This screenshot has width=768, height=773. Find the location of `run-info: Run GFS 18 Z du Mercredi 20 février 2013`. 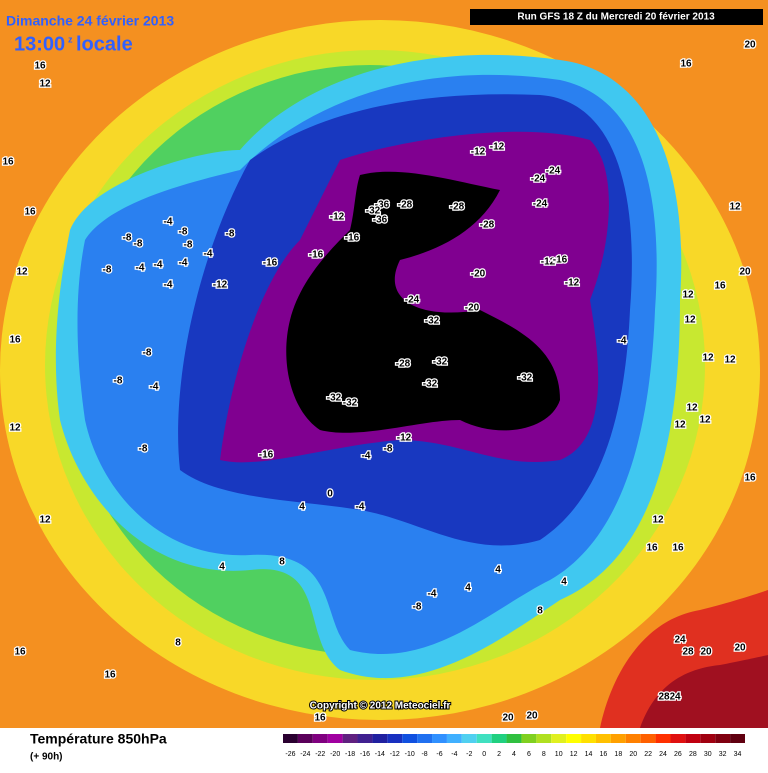

run-info: Run GFS 18 Z du Mercredi 20 février 2013 is located at coordinates (616, 17).